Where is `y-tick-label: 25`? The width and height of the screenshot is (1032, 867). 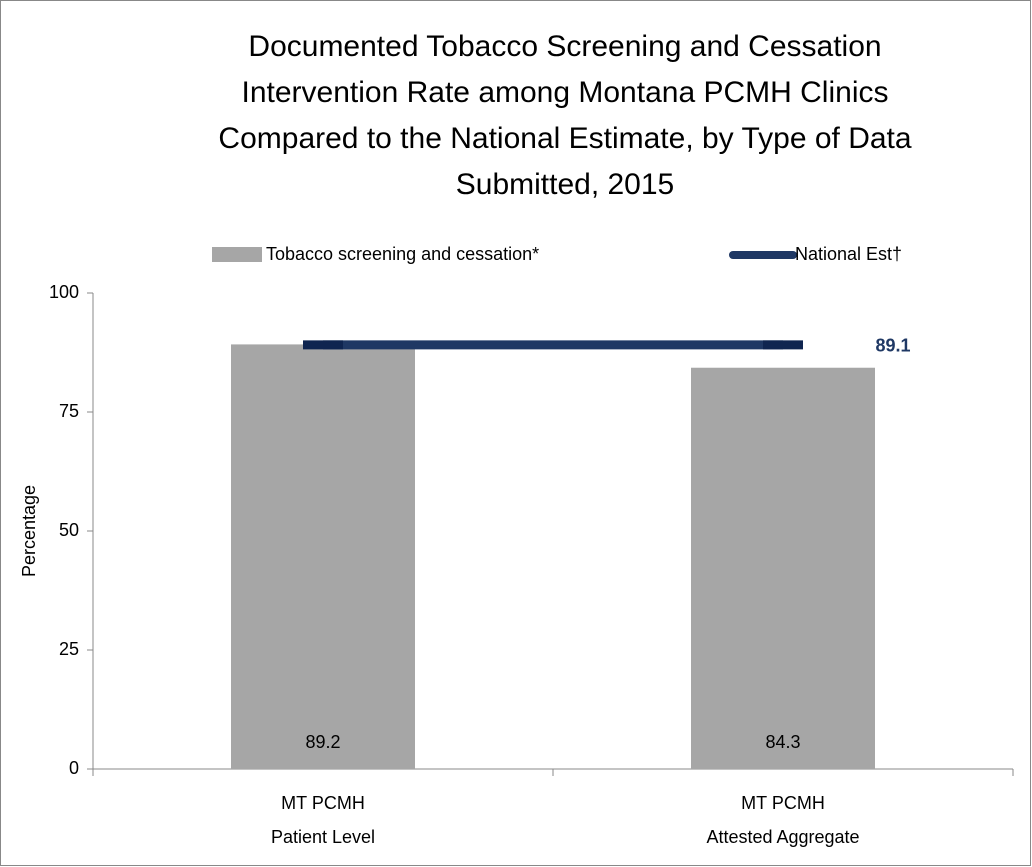 y-tick-label: 25 is located at coordinates (69, 649).